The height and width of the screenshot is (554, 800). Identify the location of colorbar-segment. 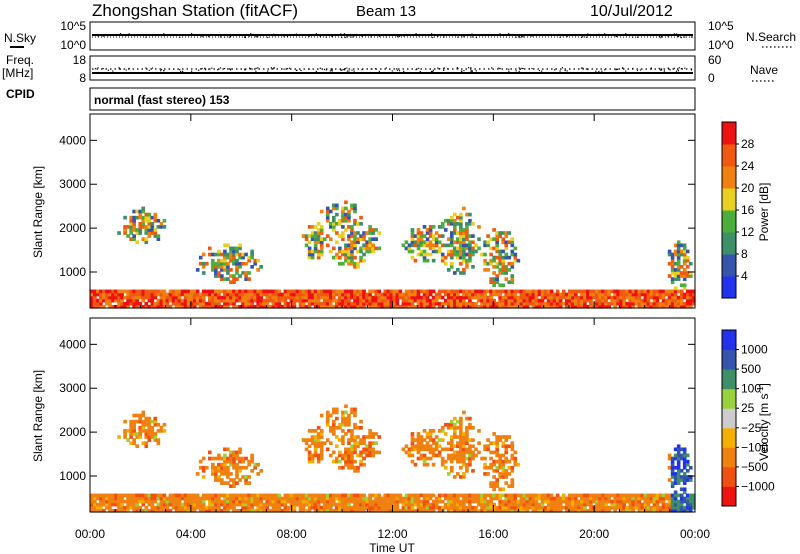
(729, 221).